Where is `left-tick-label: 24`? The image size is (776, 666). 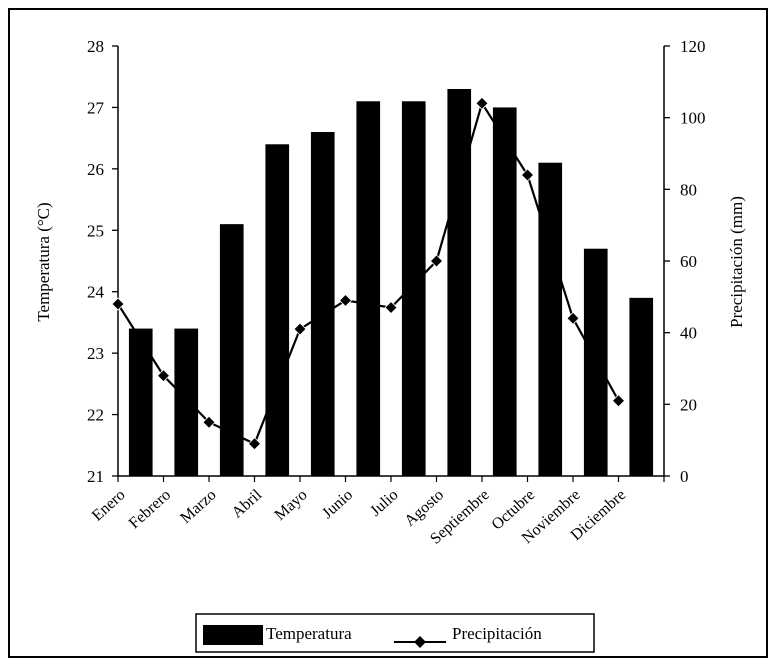 left-tick-label: 24 is located at coordinates (96, 292).